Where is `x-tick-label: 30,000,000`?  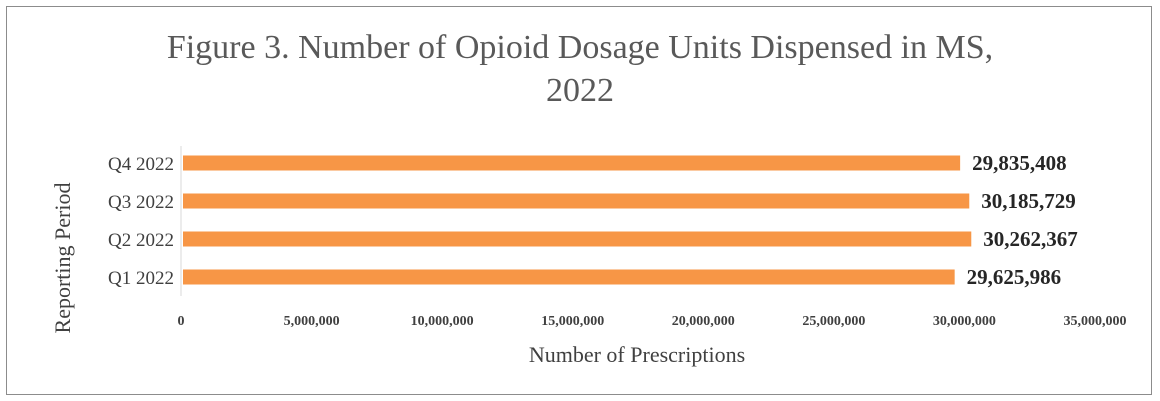 x-tick-label: 30,000,000 is located at coordinates (964, 321).